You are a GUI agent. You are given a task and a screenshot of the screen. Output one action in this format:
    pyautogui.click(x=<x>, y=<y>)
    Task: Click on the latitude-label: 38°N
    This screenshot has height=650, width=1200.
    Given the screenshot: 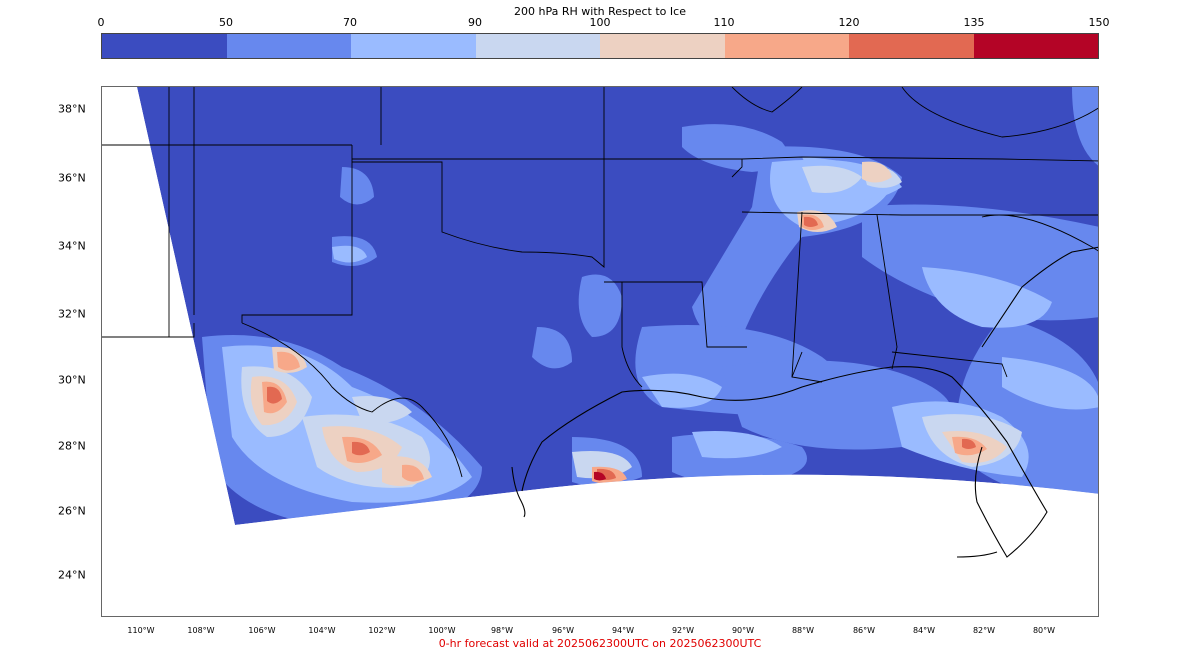 What is the action you would take?
    pyautogui.click(x=72, y=109)
    